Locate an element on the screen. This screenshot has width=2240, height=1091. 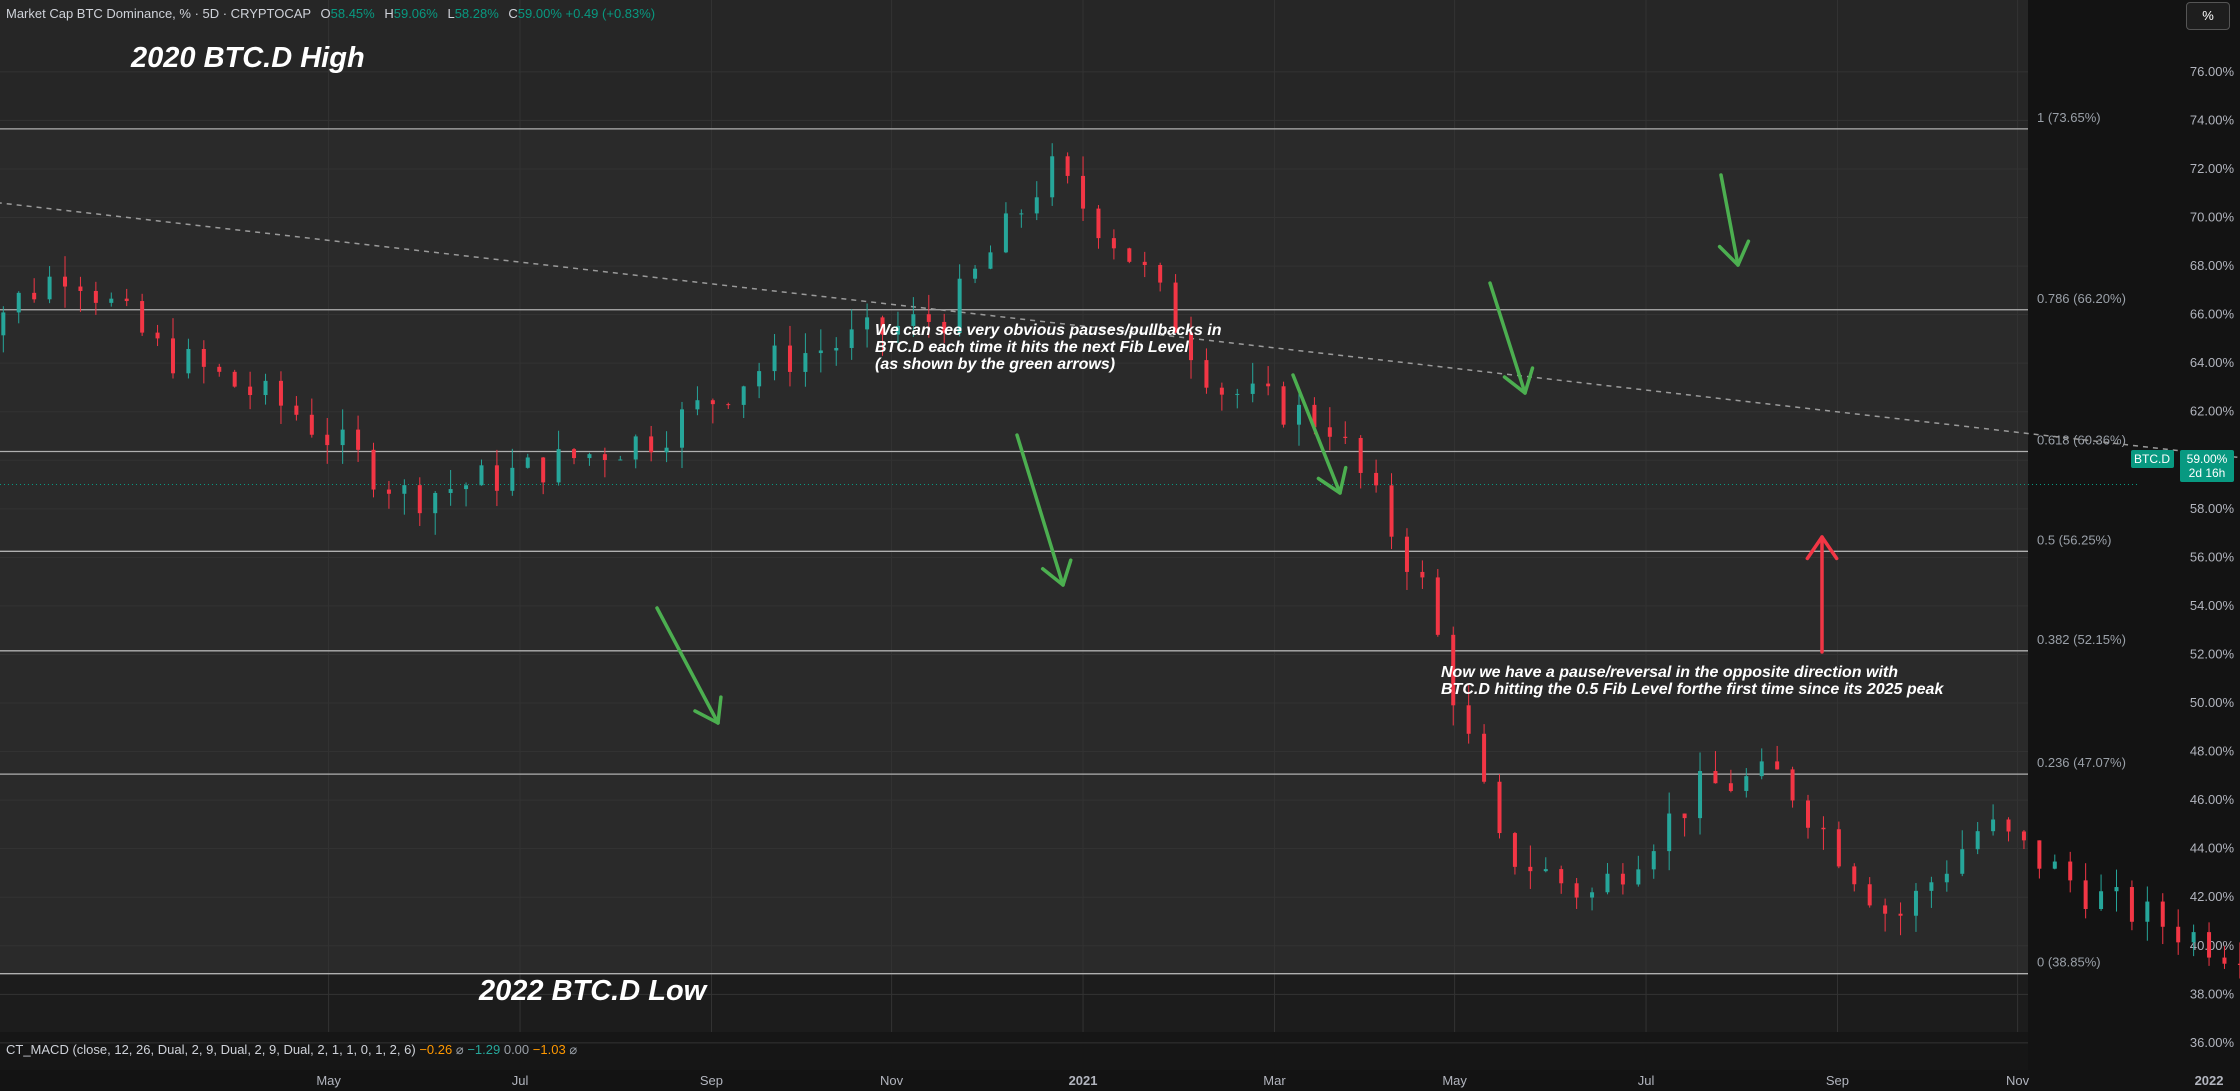
green-arrow-4-head is located at coordinates (1518, 380).